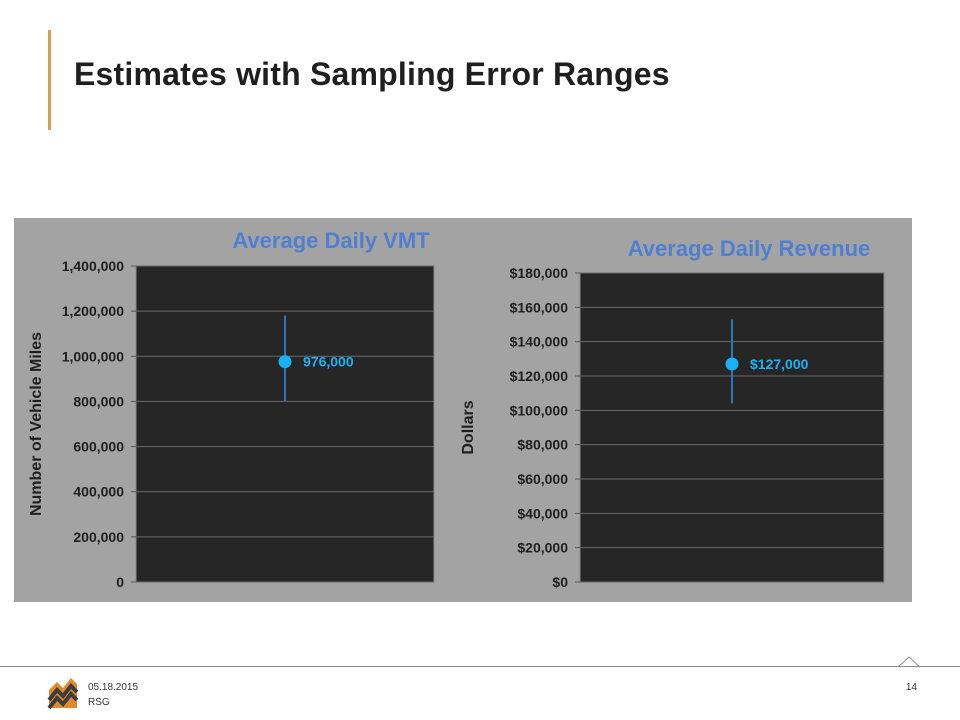  I want to click on chart1-data-point, so click(285, 362).